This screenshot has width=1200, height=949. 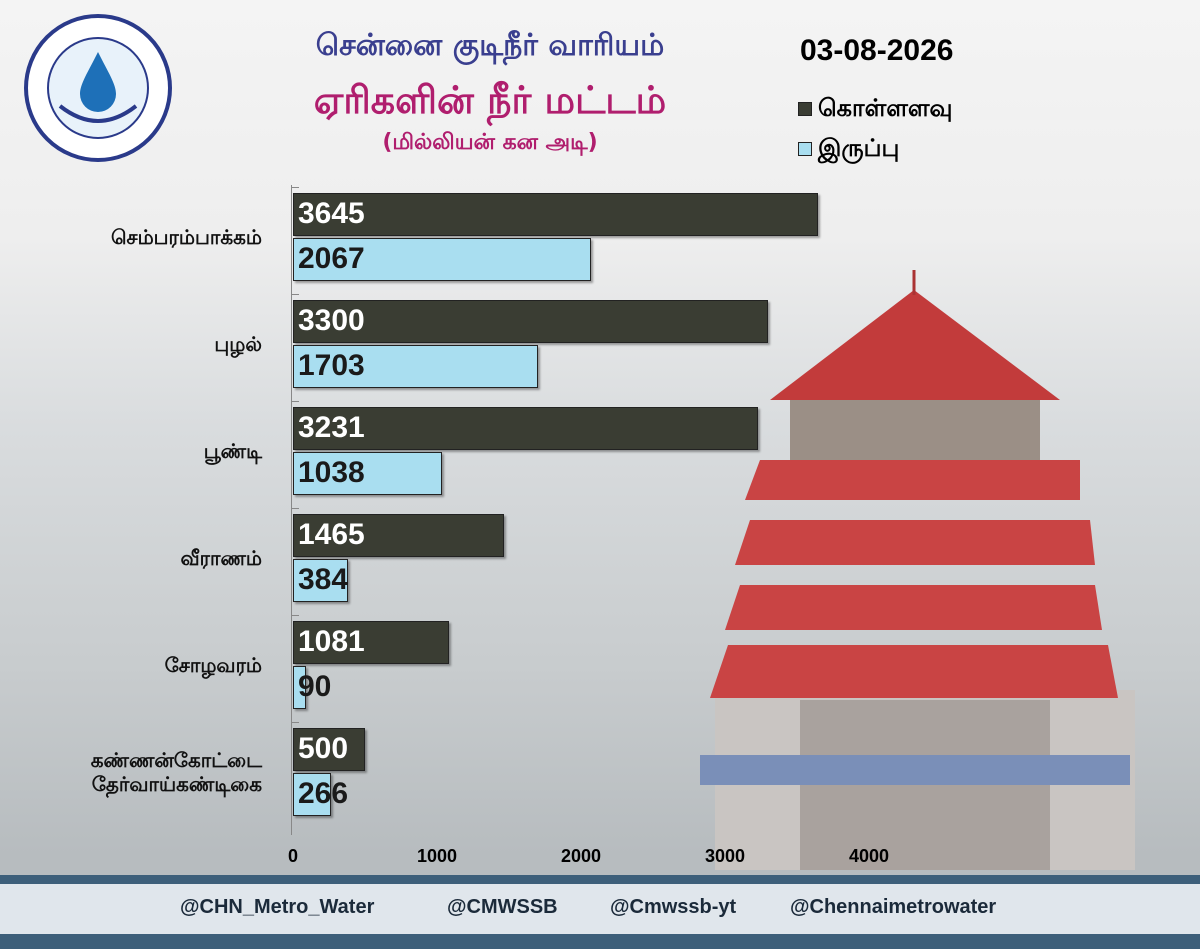 What do you see at coordinates (331, 472) in the screenshot?
I see `value-label: 1038` at bounding box center [331, 472].